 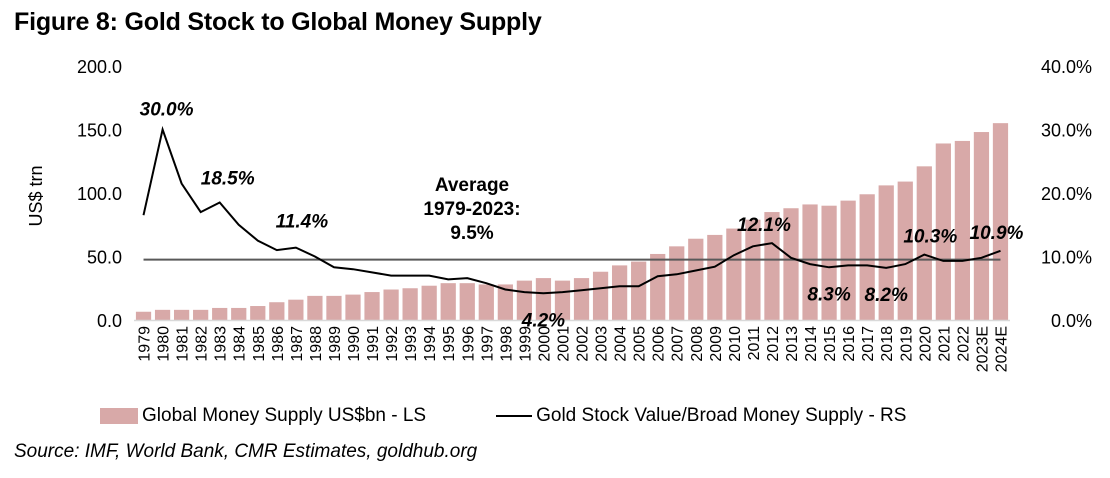 What do you see at coordinates (109, 321) in the screenshot?
I see `y-tick-left: 0.0` at bounding box center [109, 321].